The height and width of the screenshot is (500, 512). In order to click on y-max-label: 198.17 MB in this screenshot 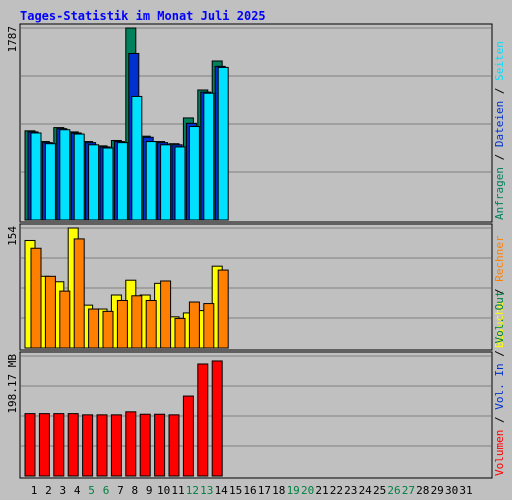, I will do `click(12, 384)`.